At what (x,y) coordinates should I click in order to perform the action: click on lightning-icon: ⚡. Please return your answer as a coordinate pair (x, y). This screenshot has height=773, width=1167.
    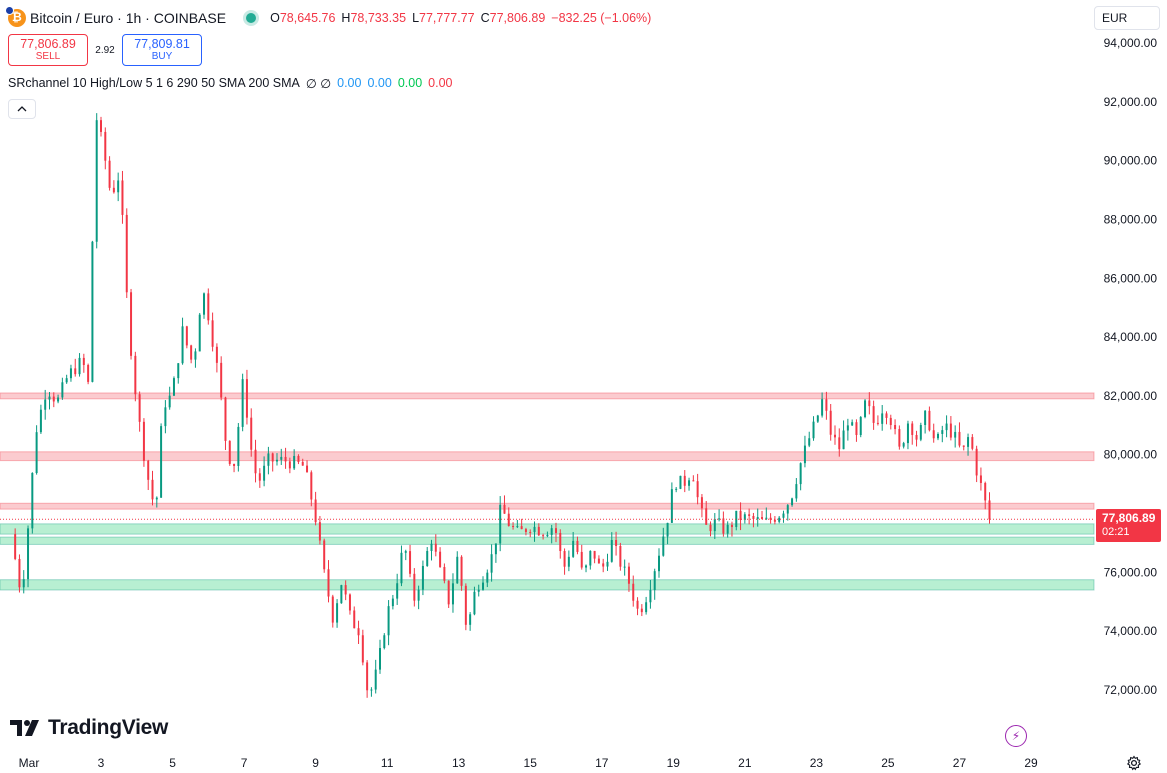
    Looking at the image, I should click on (1016, 736).